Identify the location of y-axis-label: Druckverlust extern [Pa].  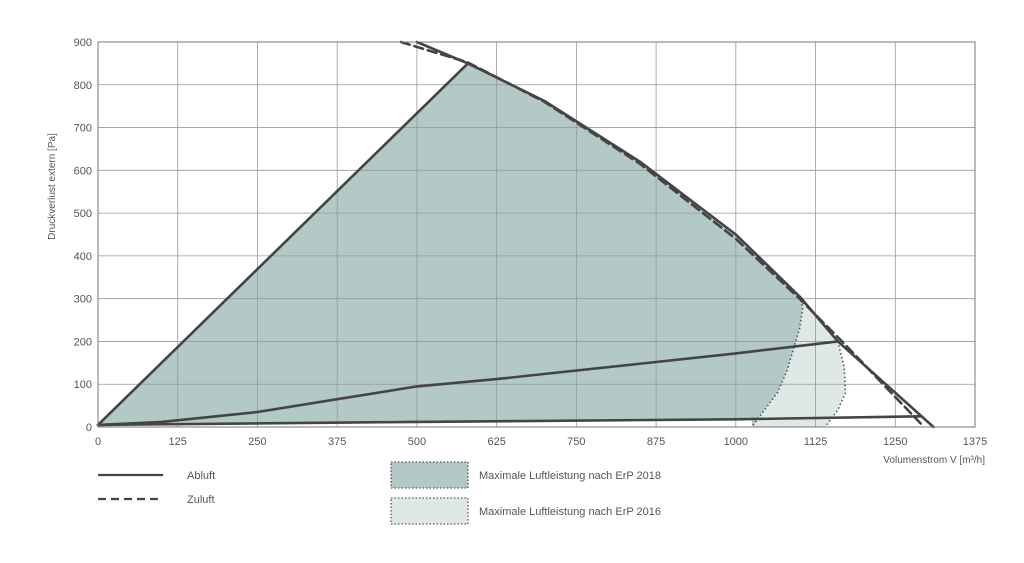
(52, 186).